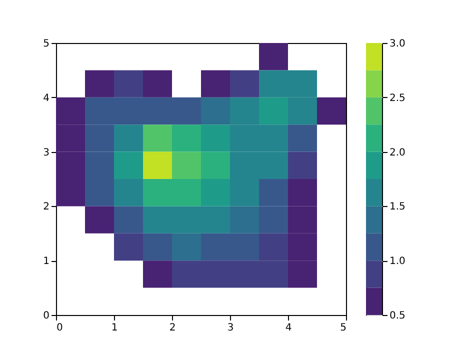 The width and height of the screenshot is (474, 355). I want to click on color-bar-label: 3.0, so click(398, 44).